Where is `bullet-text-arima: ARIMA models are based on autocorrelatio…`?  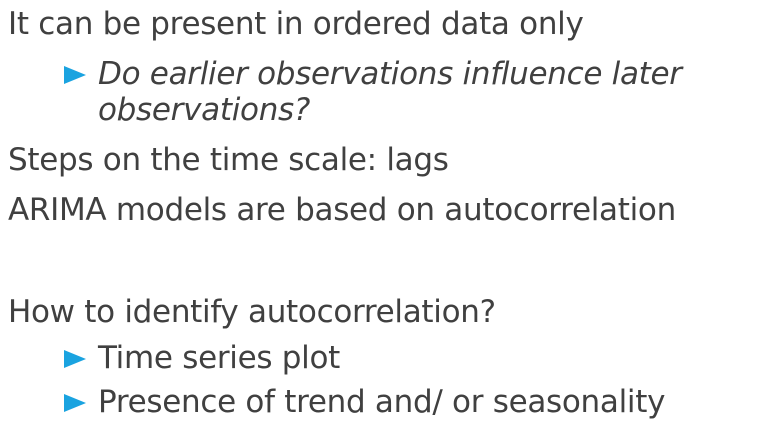 bullet-text-arima: ARIMA models are based on autocorrelatio… is located at coordinates (342, 210).